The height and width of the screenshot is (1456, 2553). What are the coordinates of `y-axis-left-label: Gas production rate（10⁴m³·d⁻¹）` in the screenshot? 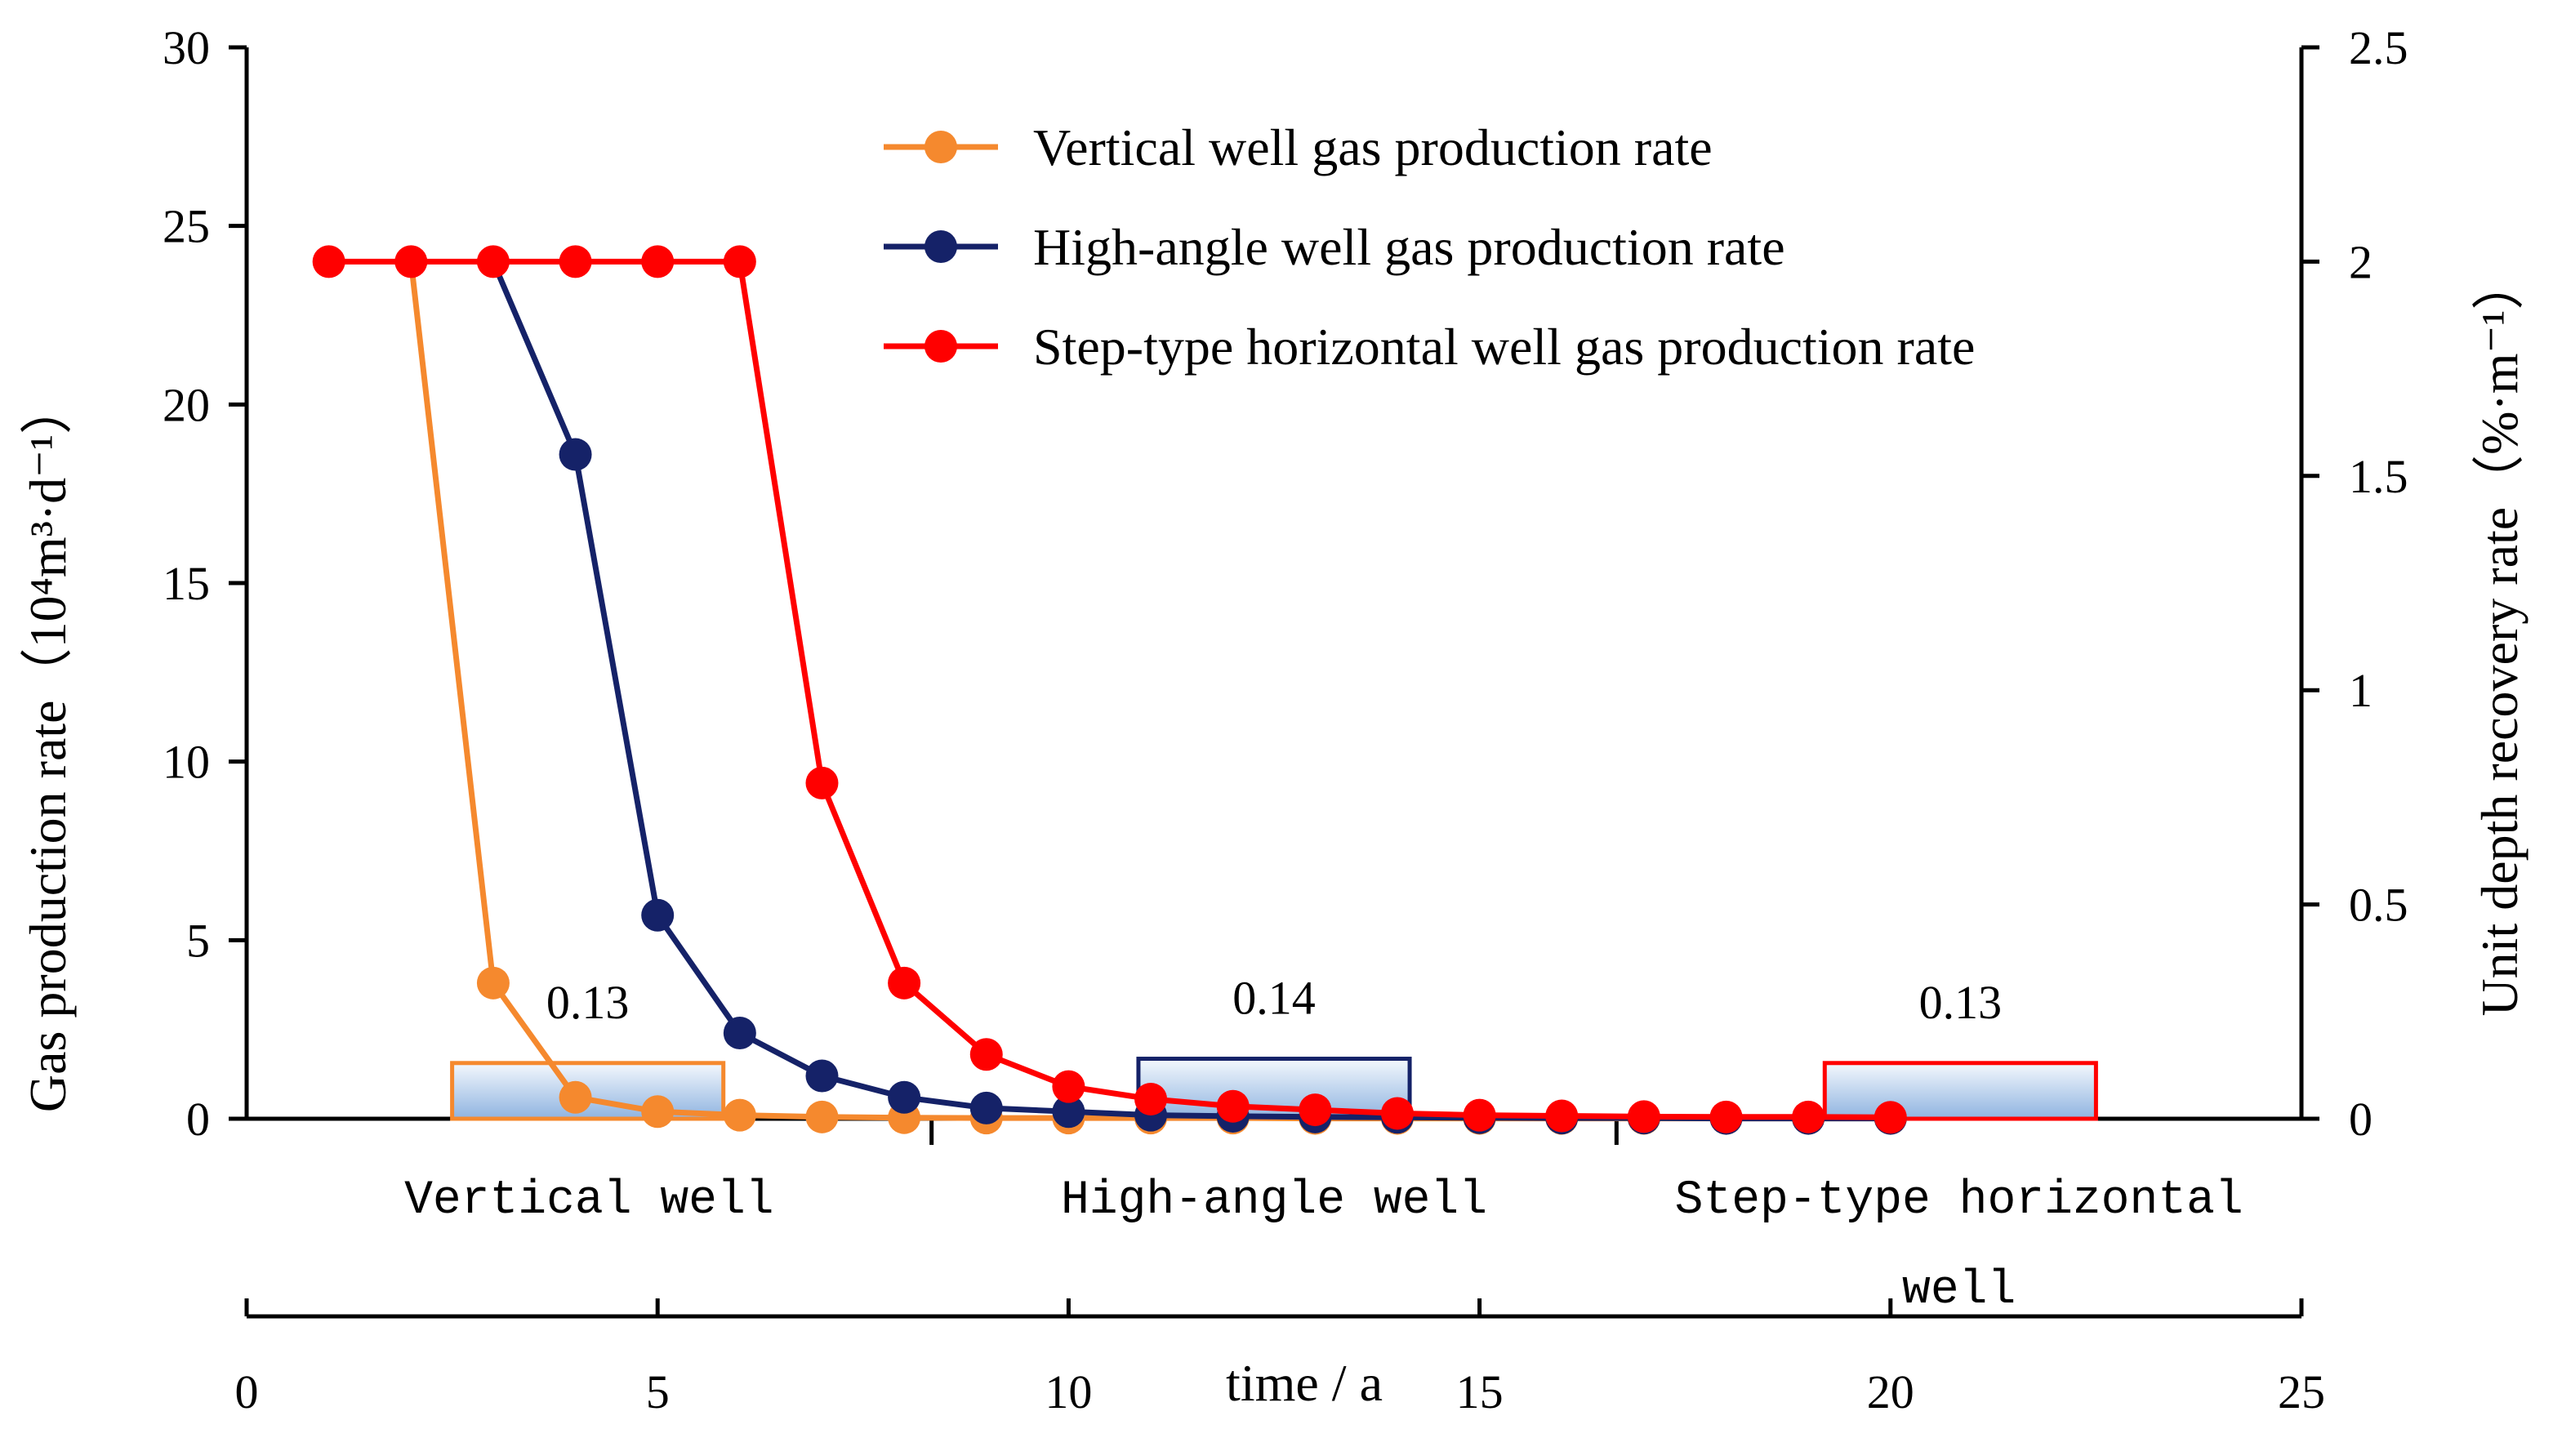 It's located at (48, 747).